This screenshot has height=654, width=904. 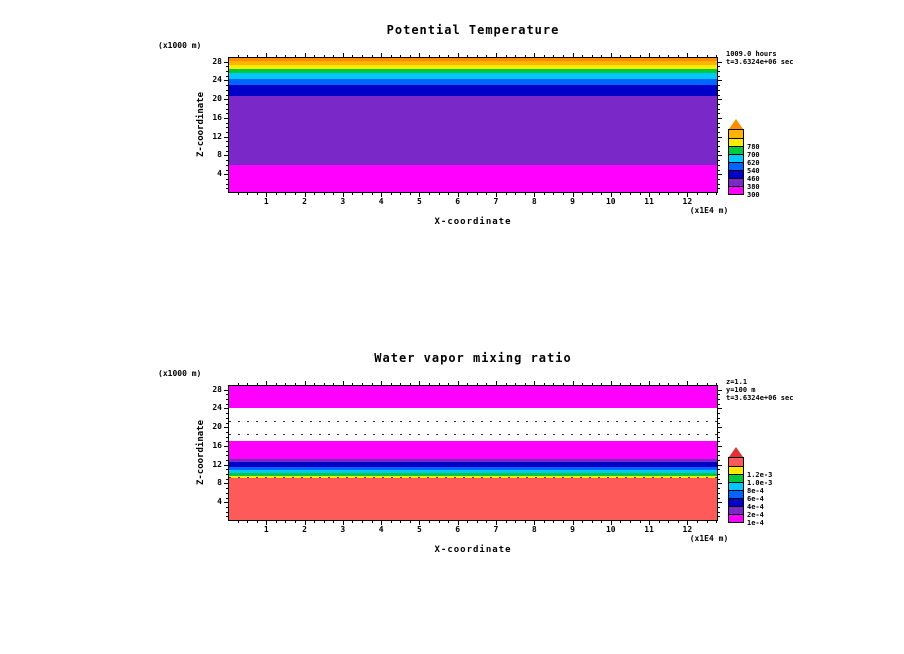 I want to click on colorbar: 1e-4 2e-4 4e-4 6e-4 8e-4 1.0e-3 1.2e-3, so click(x=750, y=487).